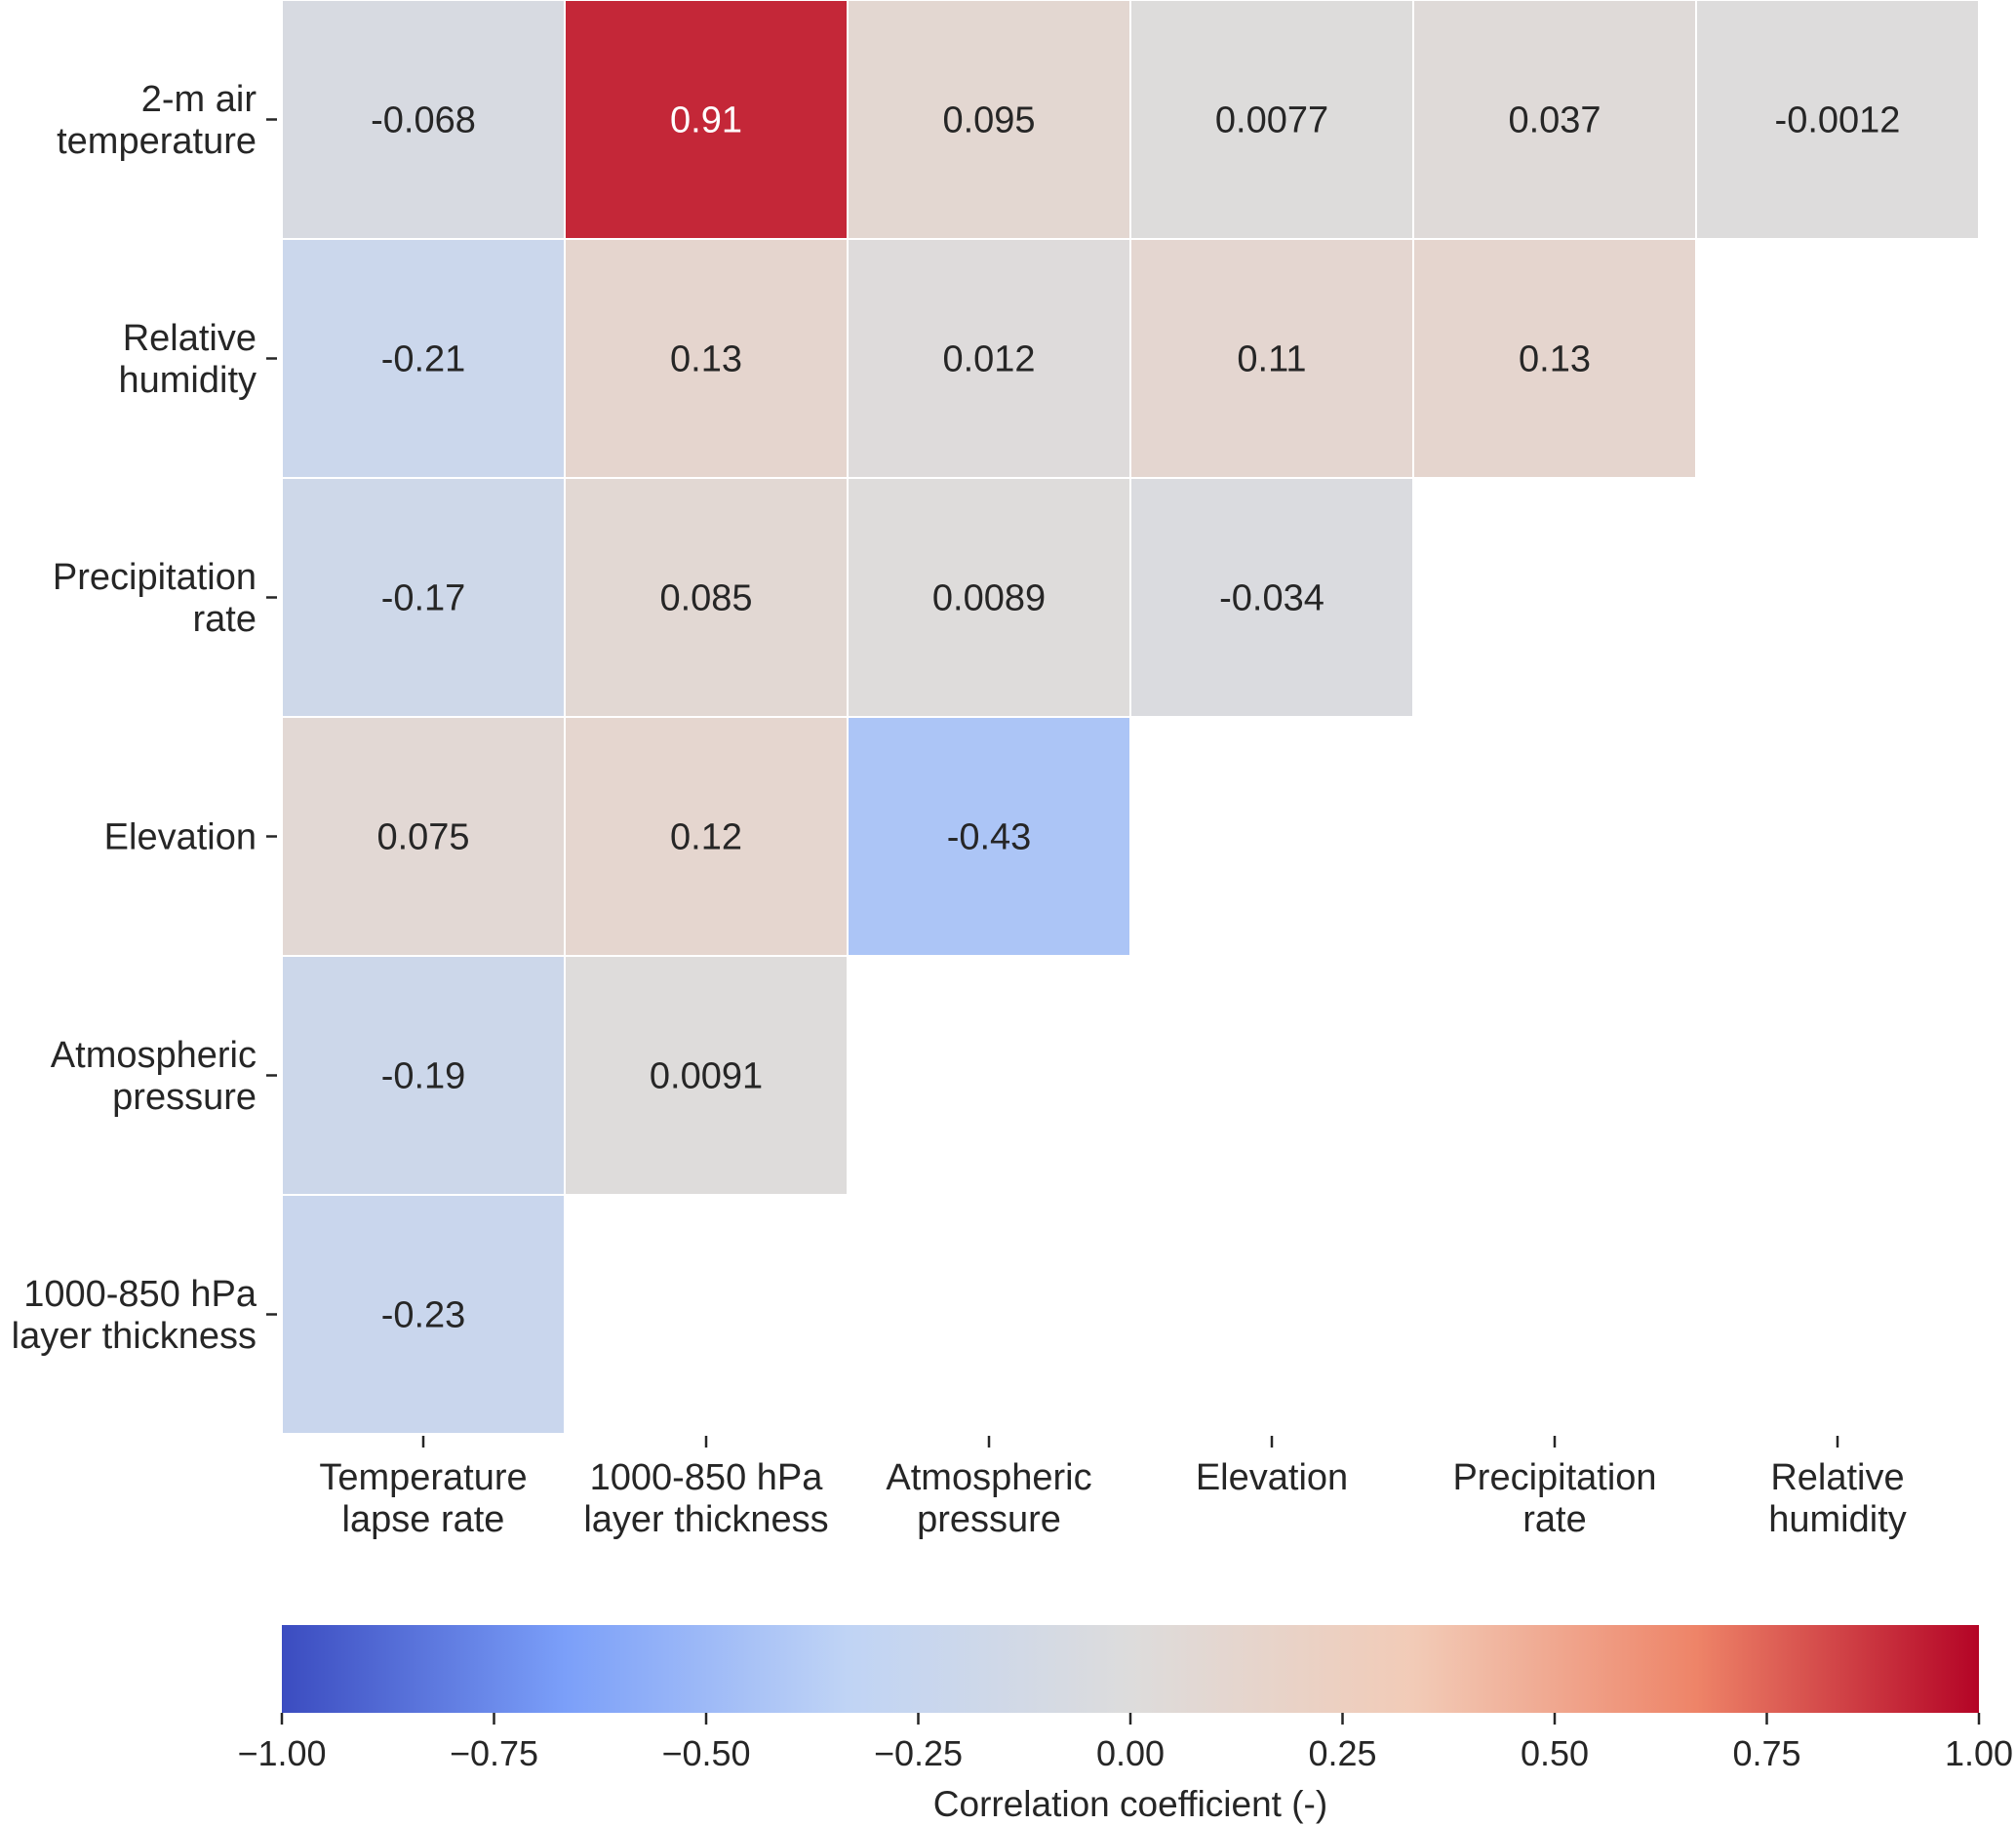  I want to click on y-tick-label: 2-m air temperature, so click(157, 120).